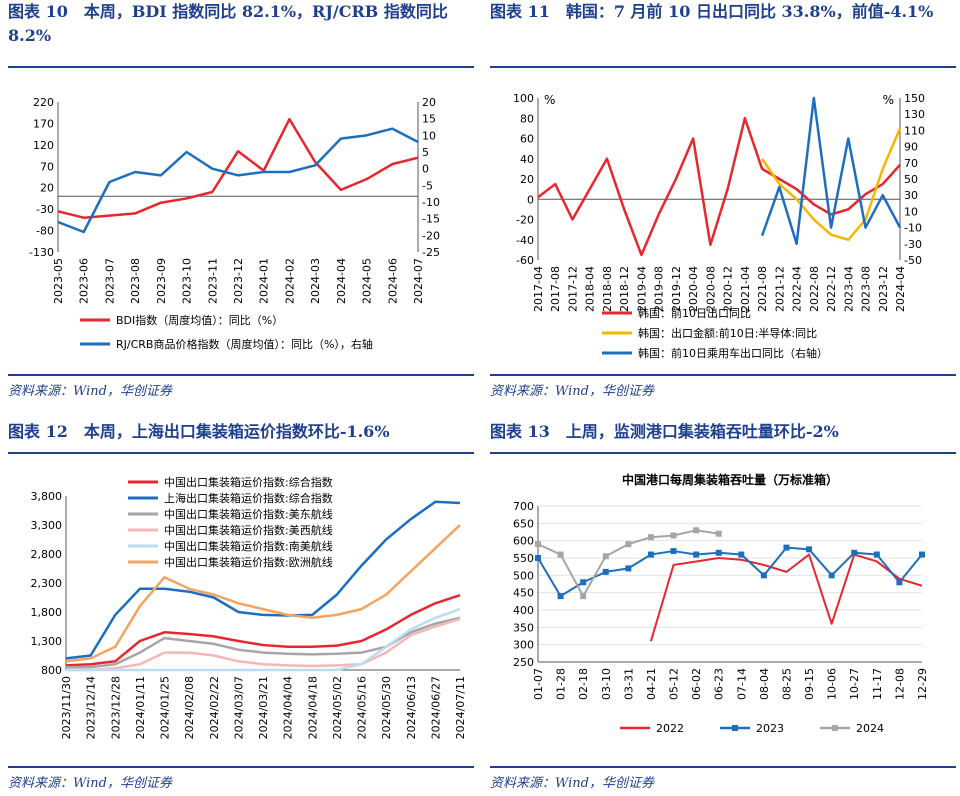 The height and width of the screenshot is (796, 960). Describe the element at coordinates (392, 281) in the screenshot. I see `x-tick-label: 2024-06` at that location.